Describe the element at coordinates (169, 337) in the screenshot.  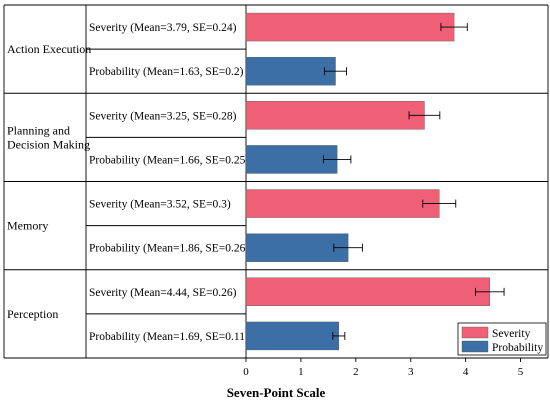
I see `row-label: Probability (Mean=1.69, SE=0.11)` at that location.